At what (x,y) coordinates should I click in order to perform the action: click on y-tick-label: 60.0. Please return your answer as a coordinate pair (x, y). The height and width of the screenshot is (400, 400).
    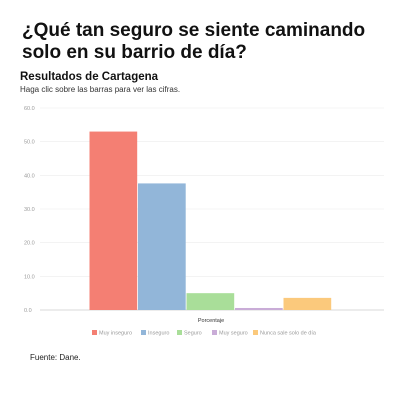
    Looking at the image, I should click on (29, 109).